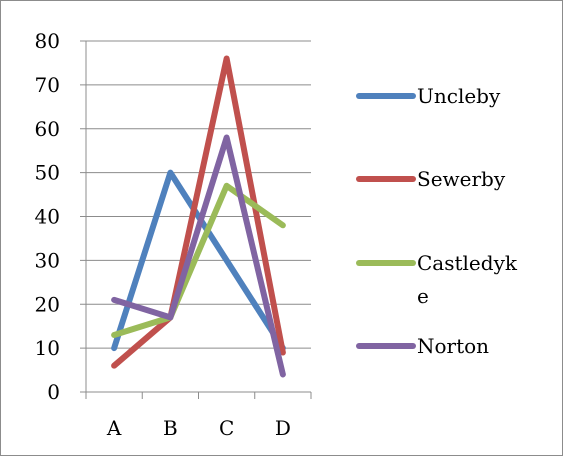 The height and width of the screenshot is (457, 563). Describe the element at coordinates (47, 41) in the screenshot. I see `y-tick-label-80: 80` at that location.